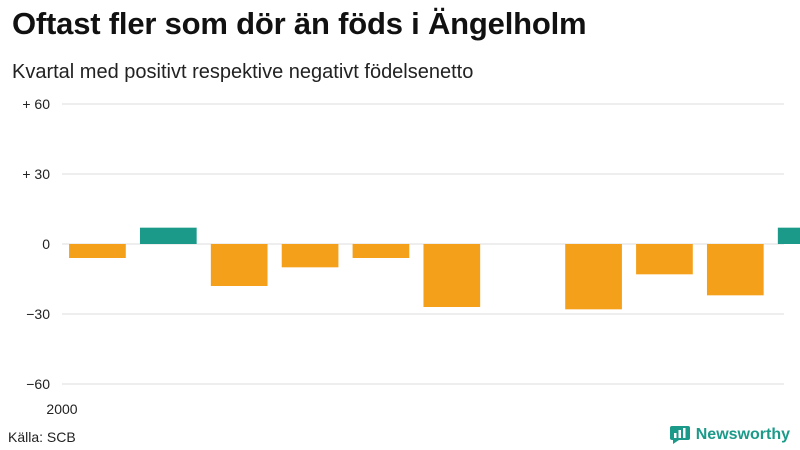 The width and height of the screenshot is (800, 450). Describe the element at coordinates (679, 435) in the screenshot. I see `newsworthy-logo-icon` at that location.